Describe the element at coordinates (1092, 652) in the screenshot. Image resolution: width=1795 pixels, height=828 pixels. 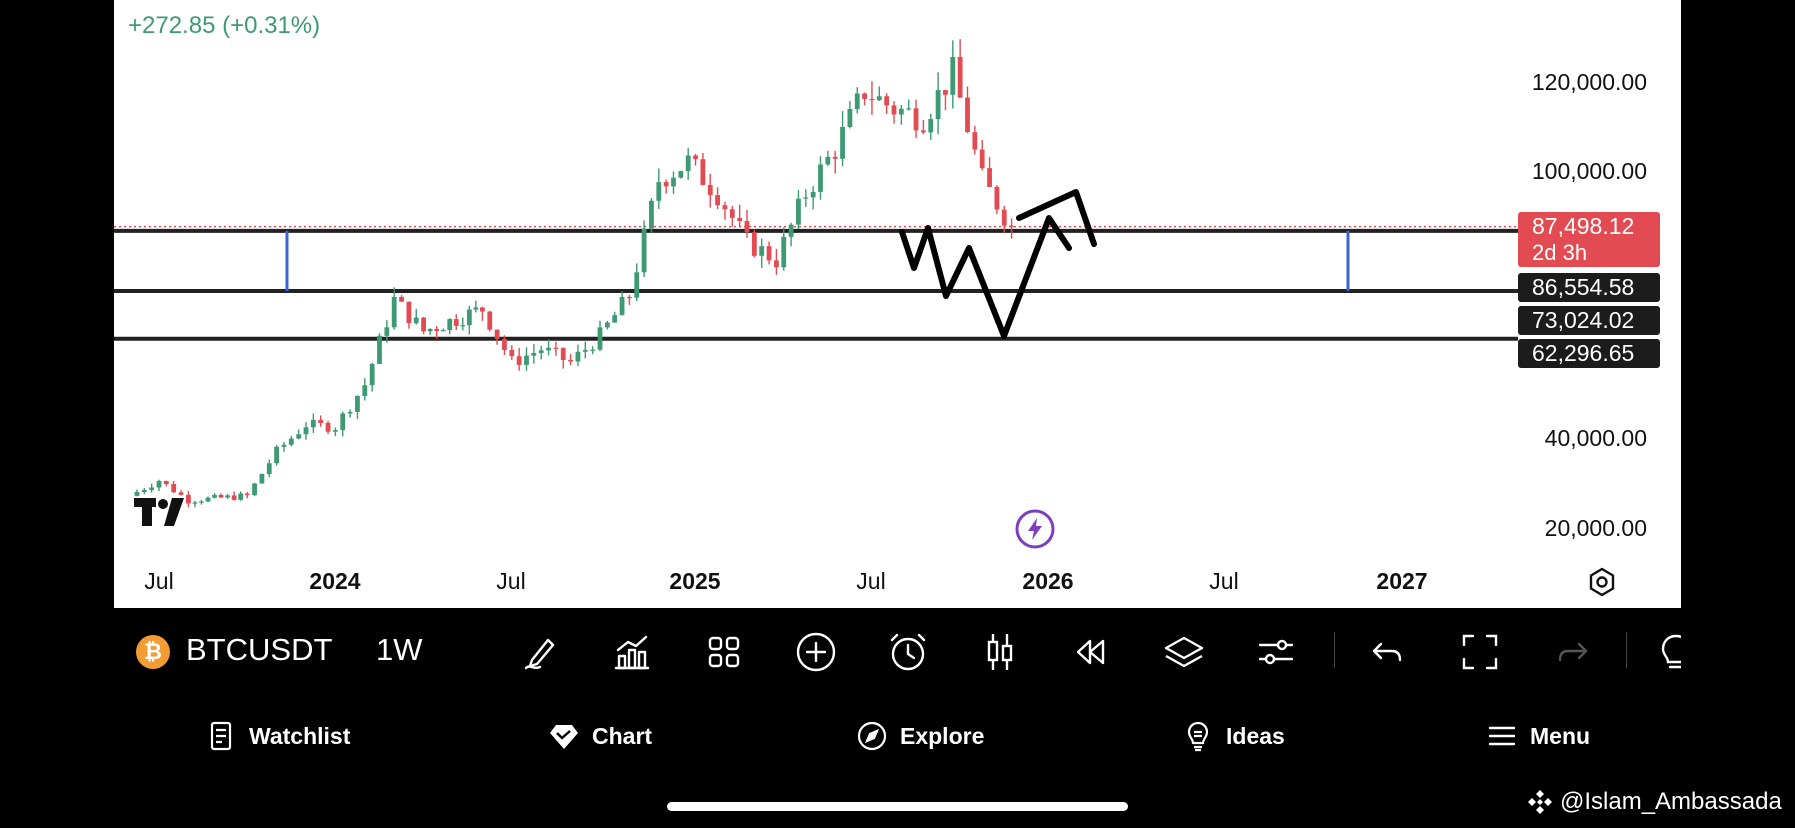
I see `replay-icon` at that location.